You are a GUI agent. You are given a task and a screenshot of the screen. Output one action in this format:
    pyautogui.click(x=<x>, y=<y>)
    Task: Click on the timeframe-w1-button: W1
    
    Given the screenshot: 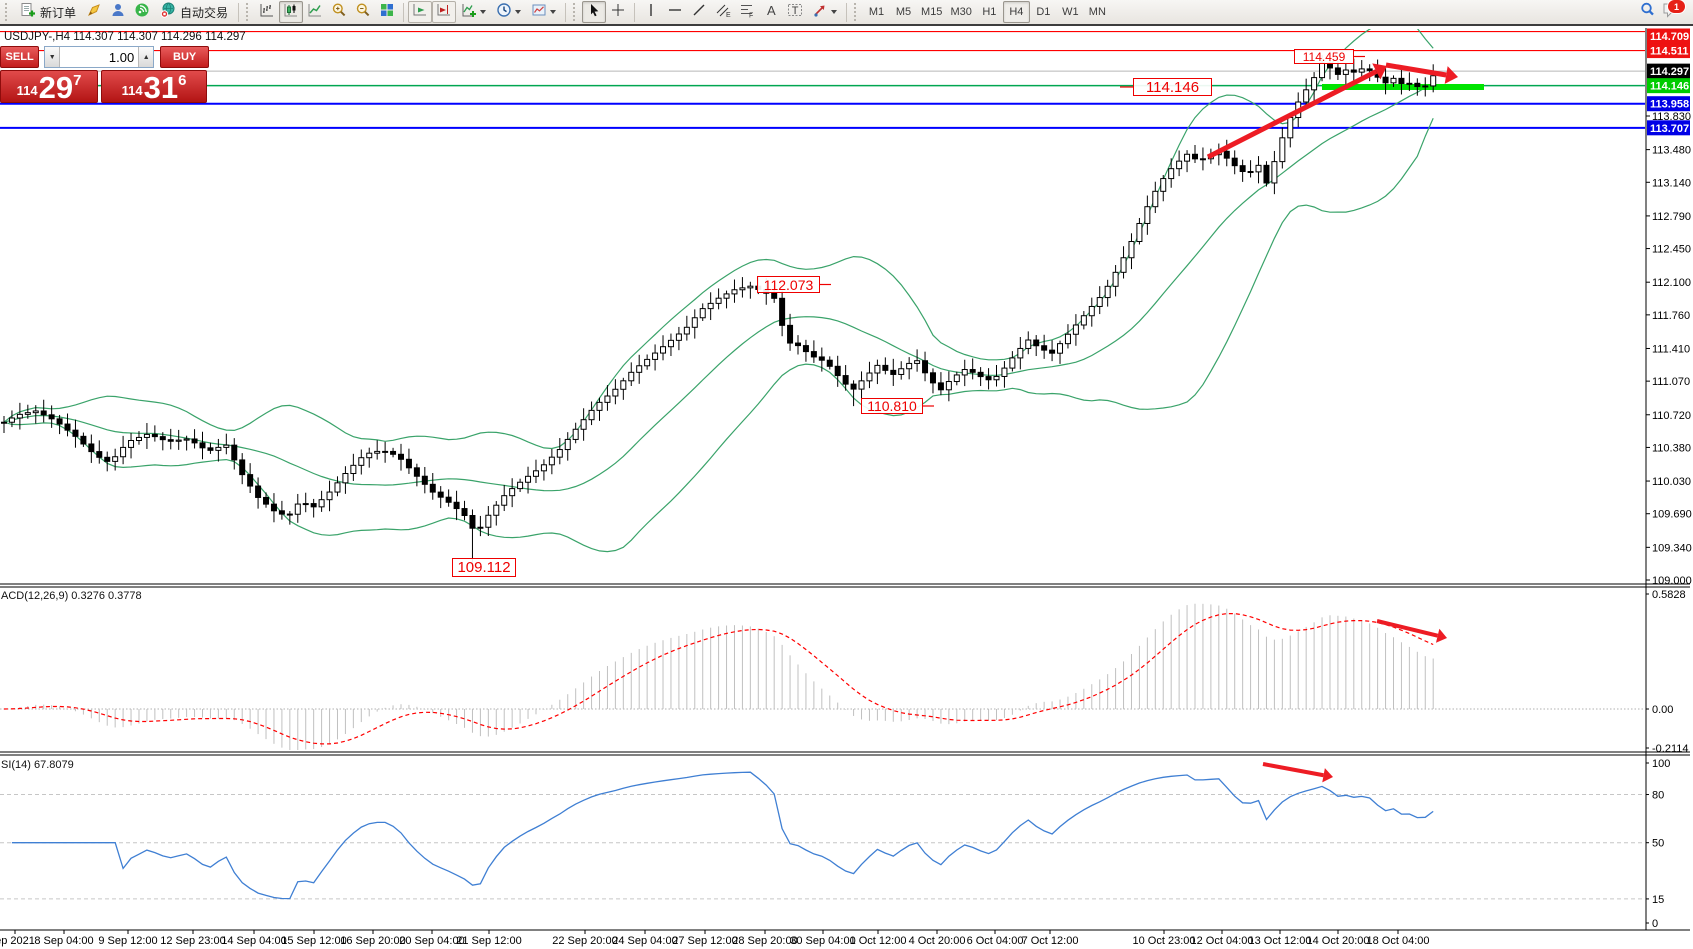 What is the action you would take?
    pyautogui.click(x=1070, y=12)
    